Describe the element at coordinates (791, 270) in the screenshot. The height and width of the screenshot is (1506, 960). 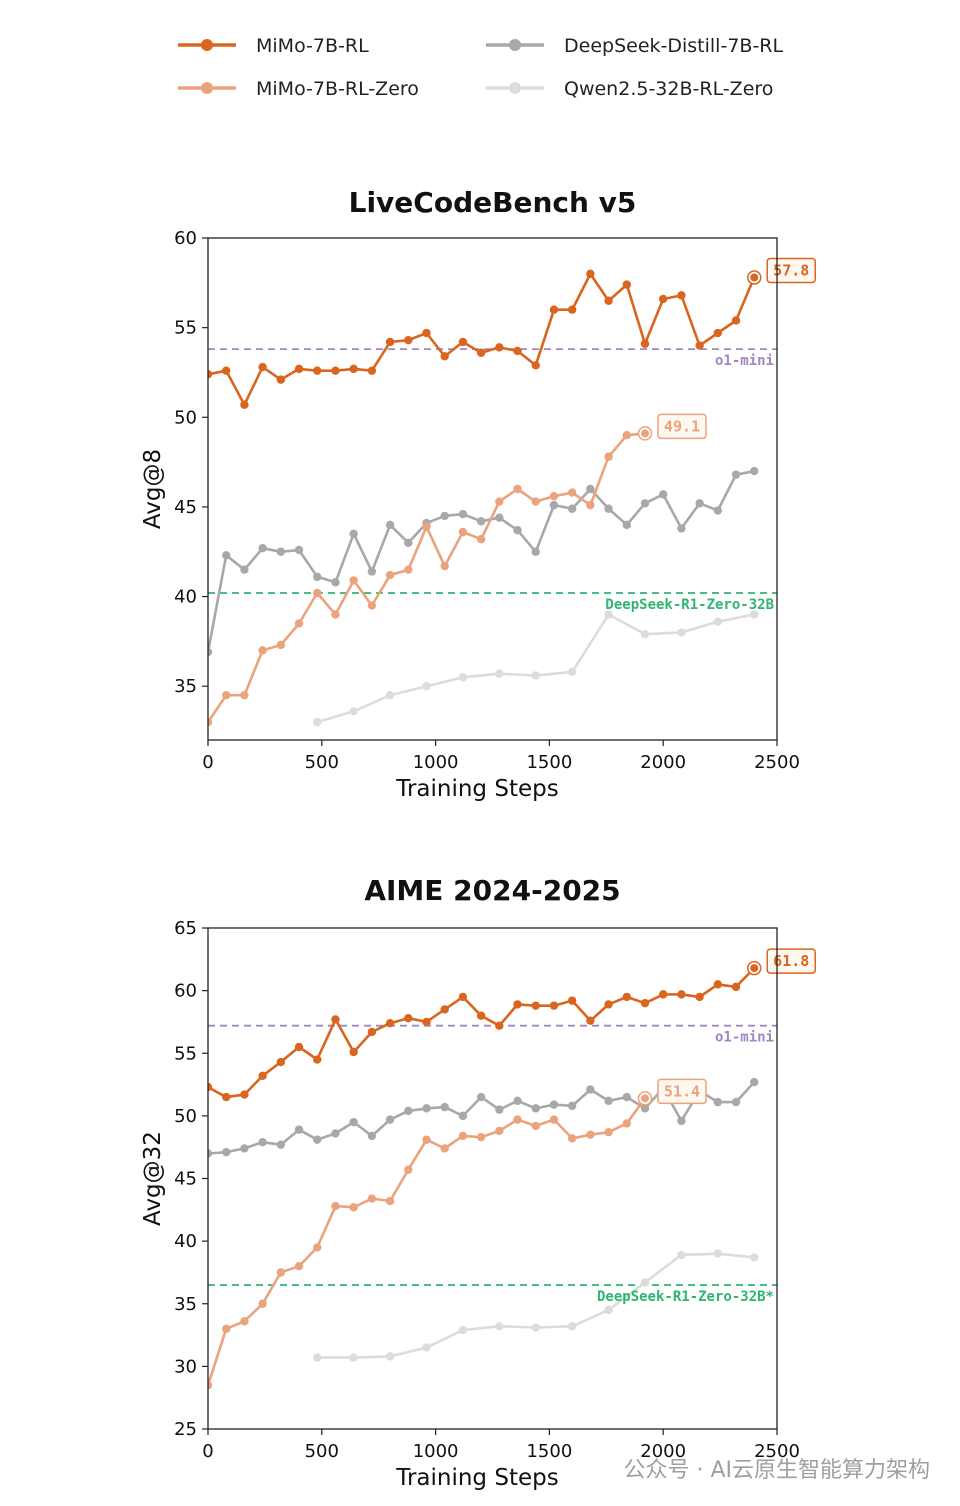
I see `end-value-box` at that location.